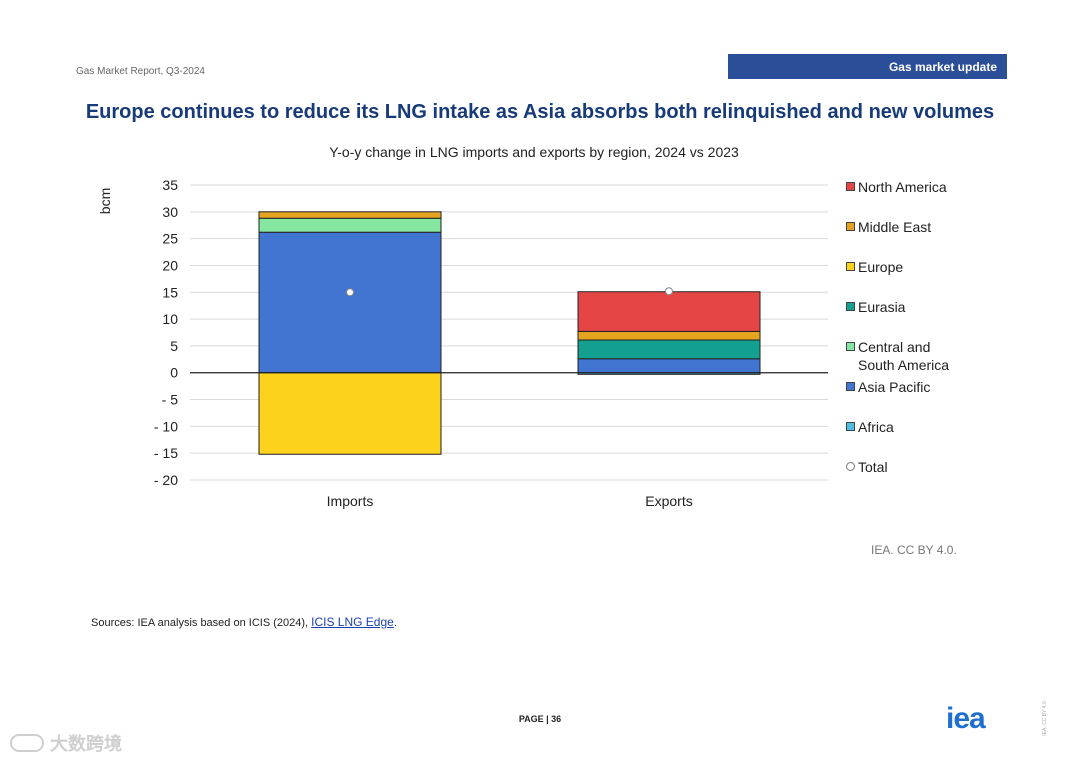 The image size is (1080, 763). I want to click on watermark-icon, so click(27, 743).